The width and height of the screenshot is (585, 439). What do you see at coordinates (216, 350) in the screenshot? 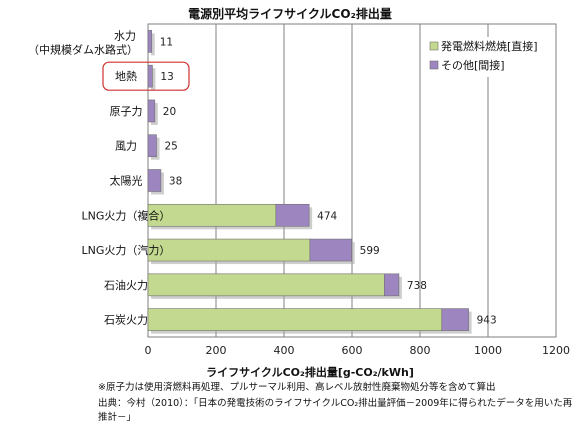
I see `x-tick-label: 200` at bounding box center [216, 350].